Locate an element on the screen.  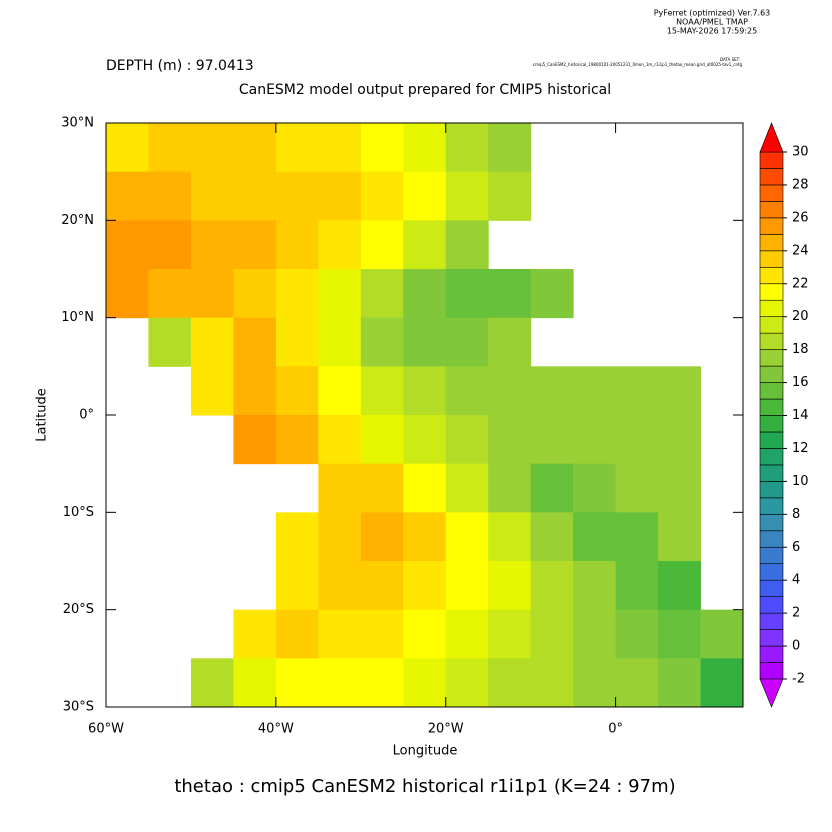
x-tick-label: 60°W is located at coordinates (106, 729).